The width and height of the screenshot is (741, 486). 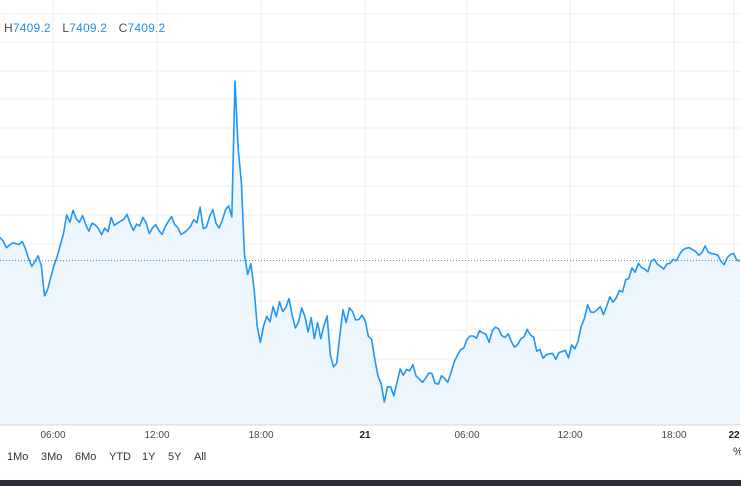 What do you see at coordinates (120, 457) in the screenshot?
I see `range-ytd-button: YTD` at bounding box center [120, 457].